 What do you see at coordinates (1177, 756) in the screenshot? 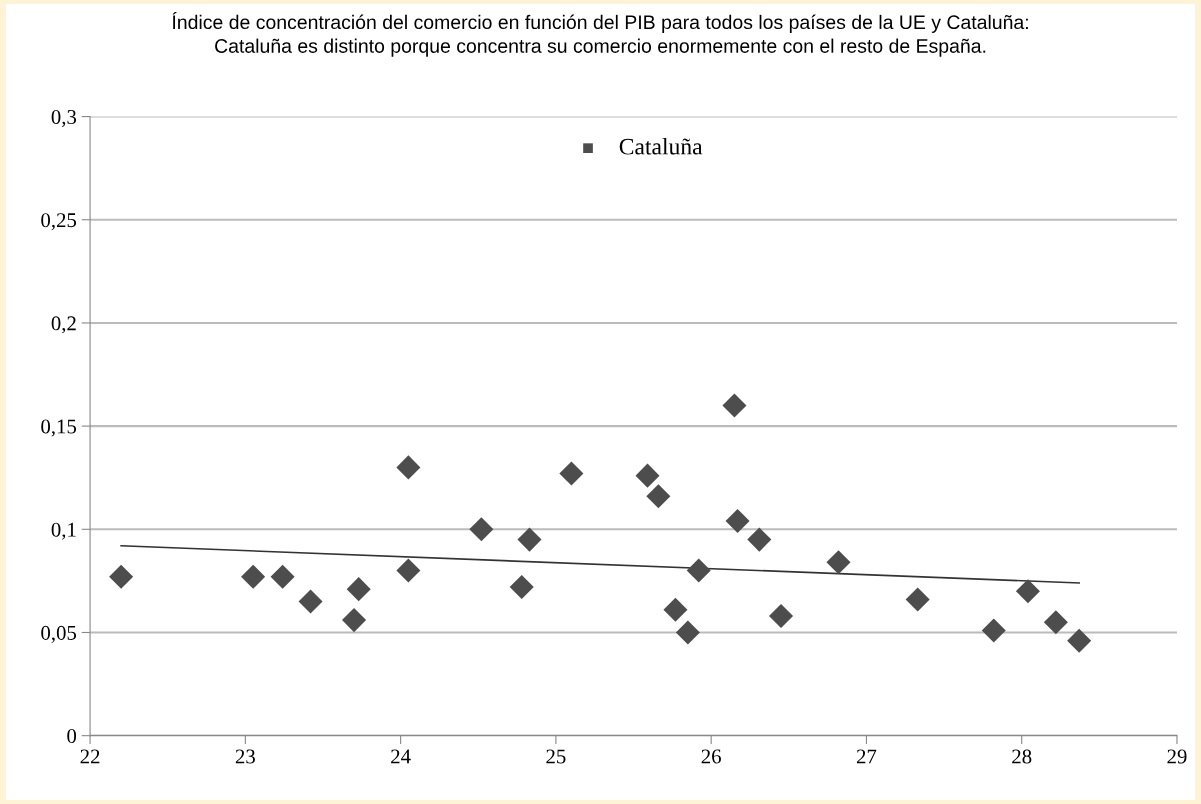
I see `x-tick-label: 29` at bounding box center [1177, 756].